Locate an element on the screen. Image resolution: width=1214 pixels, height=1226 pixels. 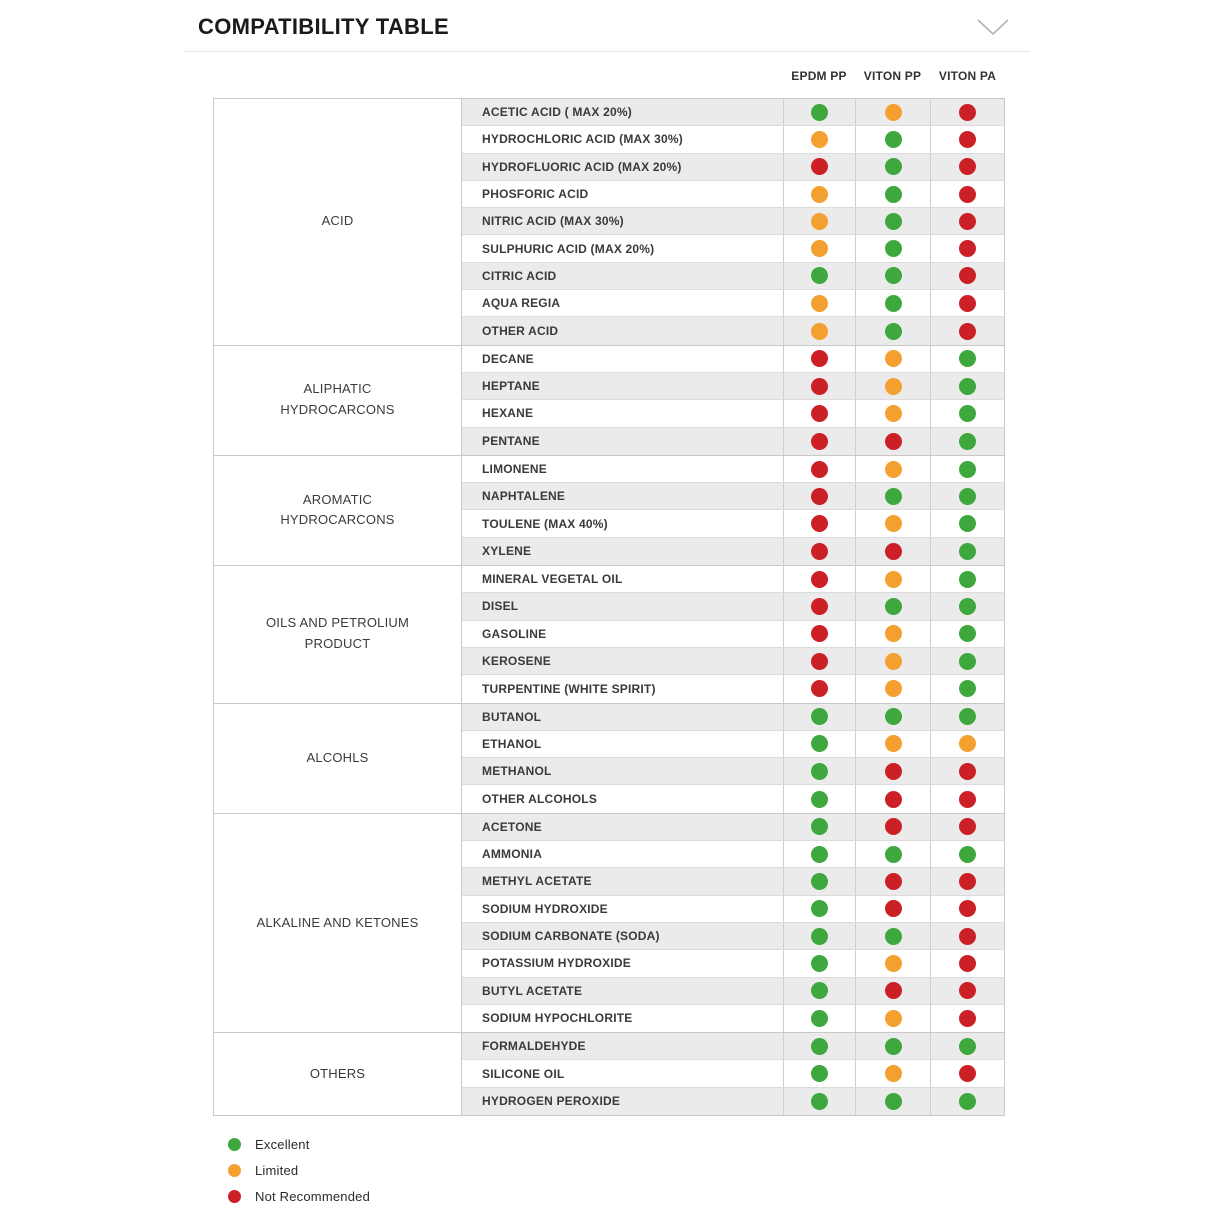
chemical-name: POTASSIUM HYDROXIDE is located at coordinates (556, 963).